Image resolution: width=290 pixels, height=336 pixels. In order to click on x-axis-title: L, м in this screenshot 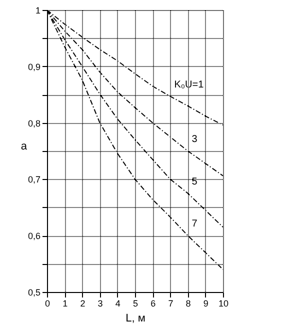, I will do `click(136, 318)`.